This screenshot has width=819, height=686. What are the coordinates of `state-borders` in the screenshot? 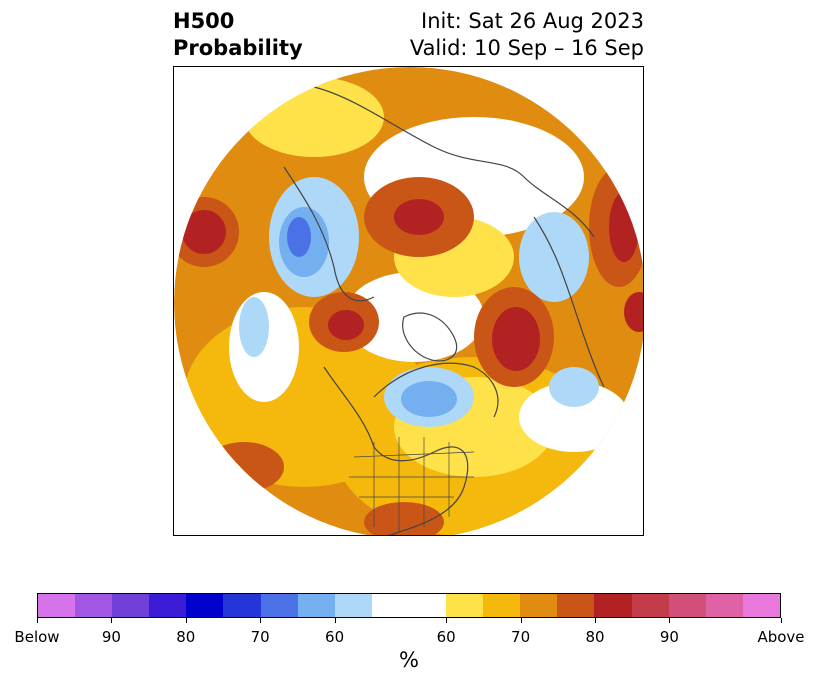 It's located at (412, 484).